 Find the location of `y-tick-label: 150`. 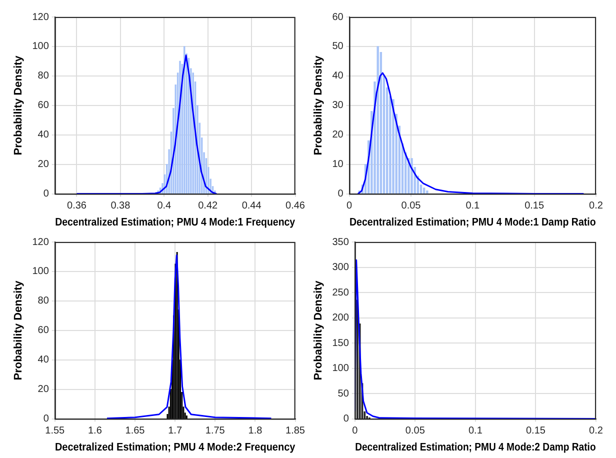

y-tick-label: 150 is located at coordinates (341, 343).